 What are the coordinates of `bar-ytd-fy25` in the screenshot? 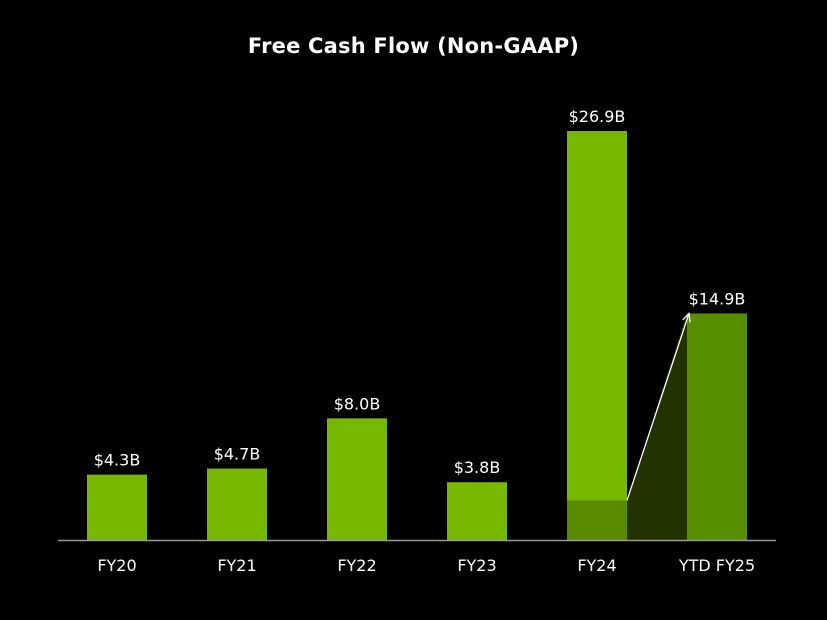 It's located at (717, 426).